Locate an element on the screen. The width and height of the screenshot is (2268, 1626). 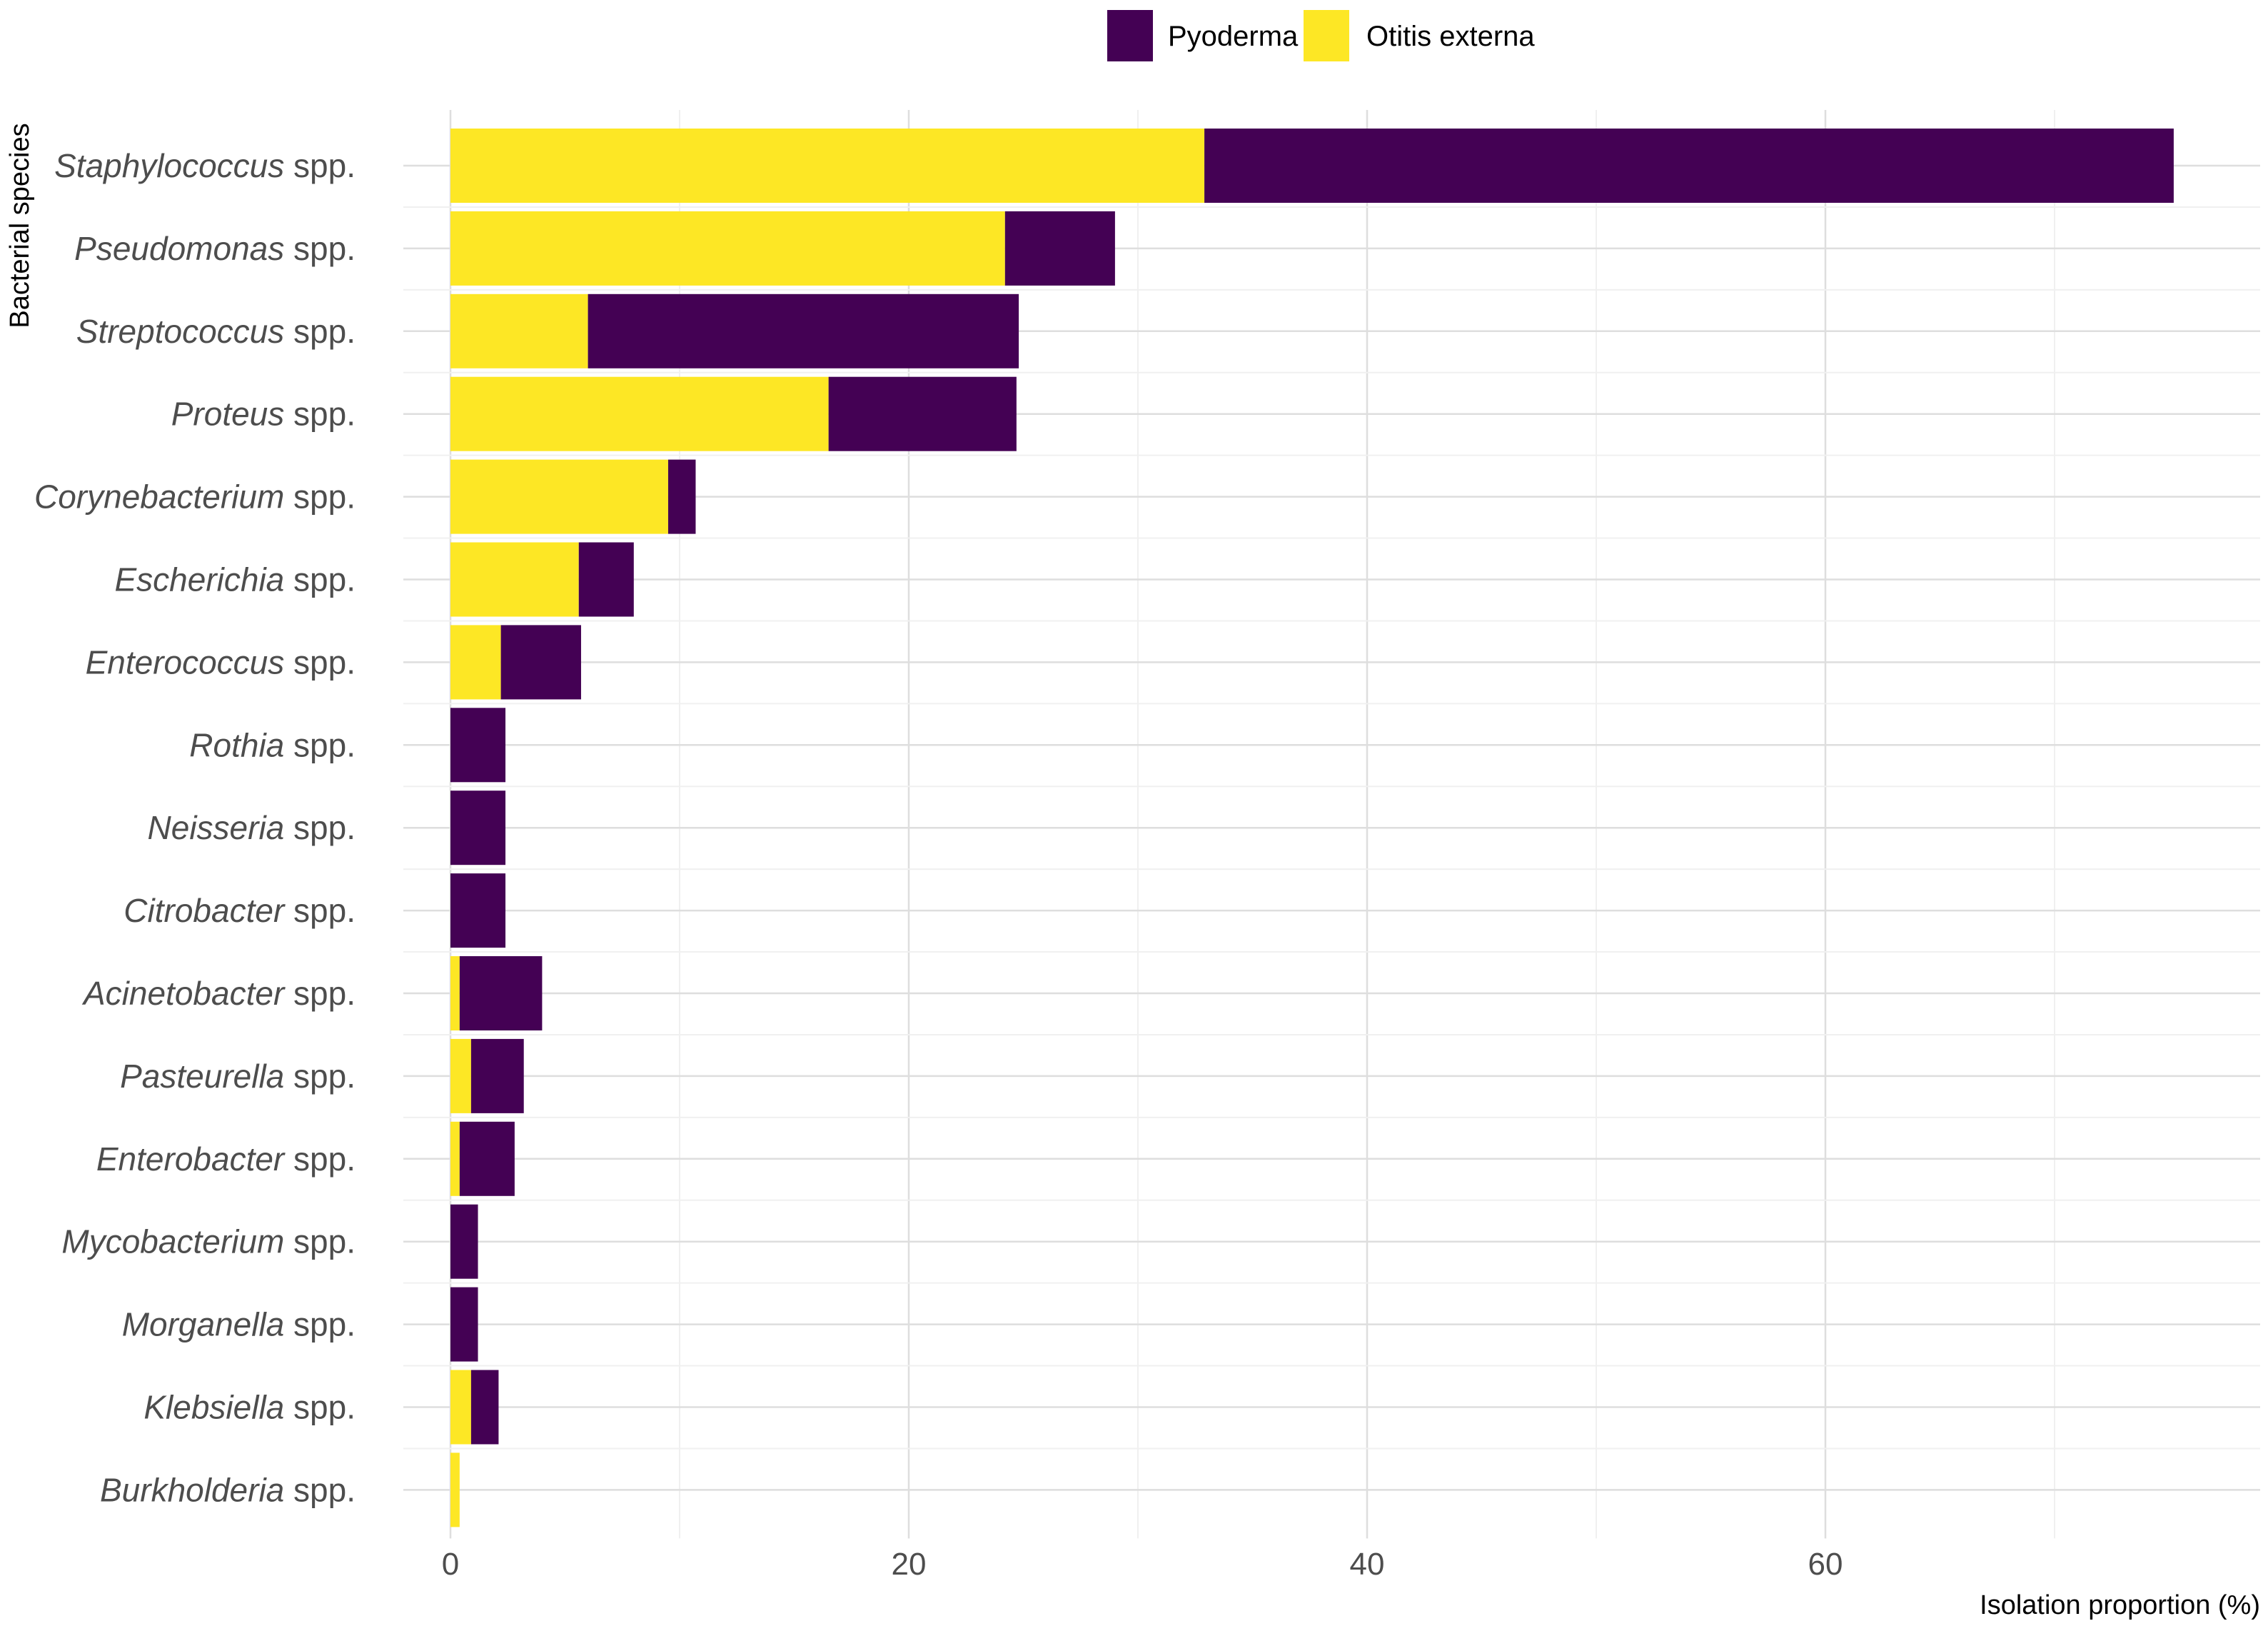
category-label: Neisseria spp. is located at coordinates (252, 828).